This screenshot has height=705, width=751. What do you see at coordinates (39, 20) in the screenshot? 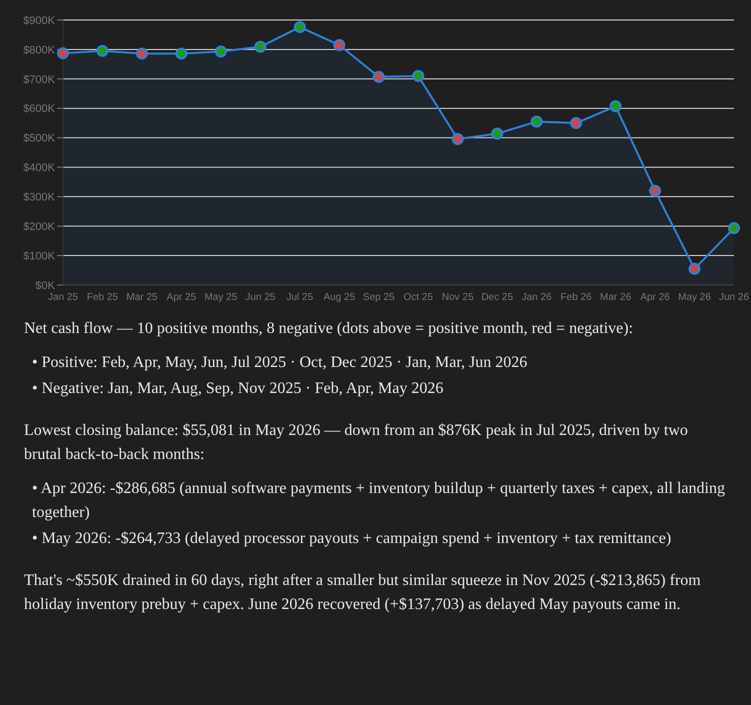
I see `y-tick-label: $900K` at bounding box center [39, 20].